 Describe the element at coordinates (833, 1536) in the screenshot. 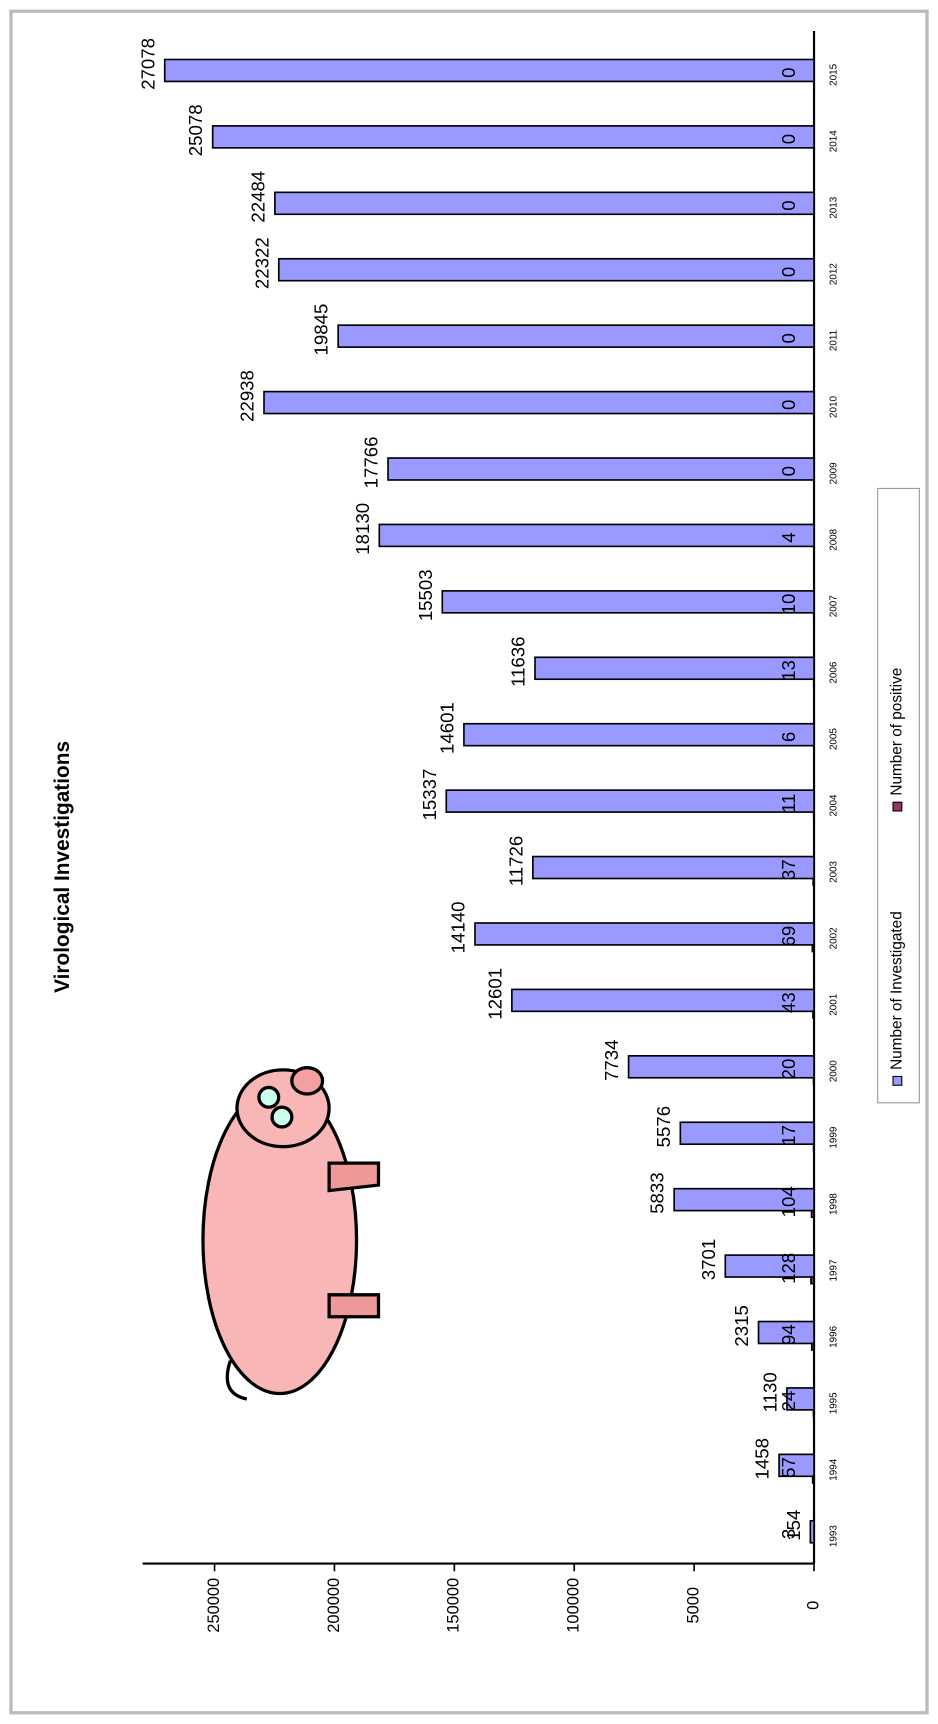

I see `category-label: 1993` at that location.